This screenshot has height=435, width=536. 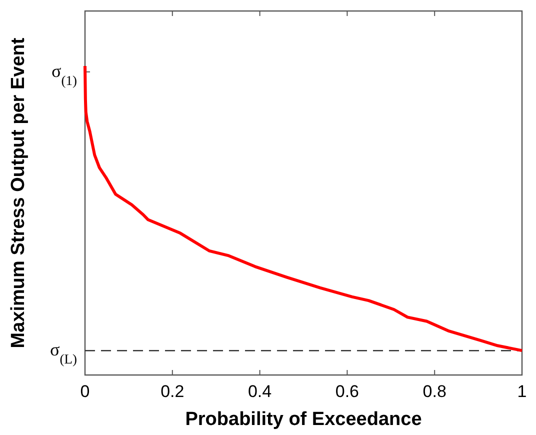 I want to click on x-tick-label: 0.2, so click(x=172, y=391).